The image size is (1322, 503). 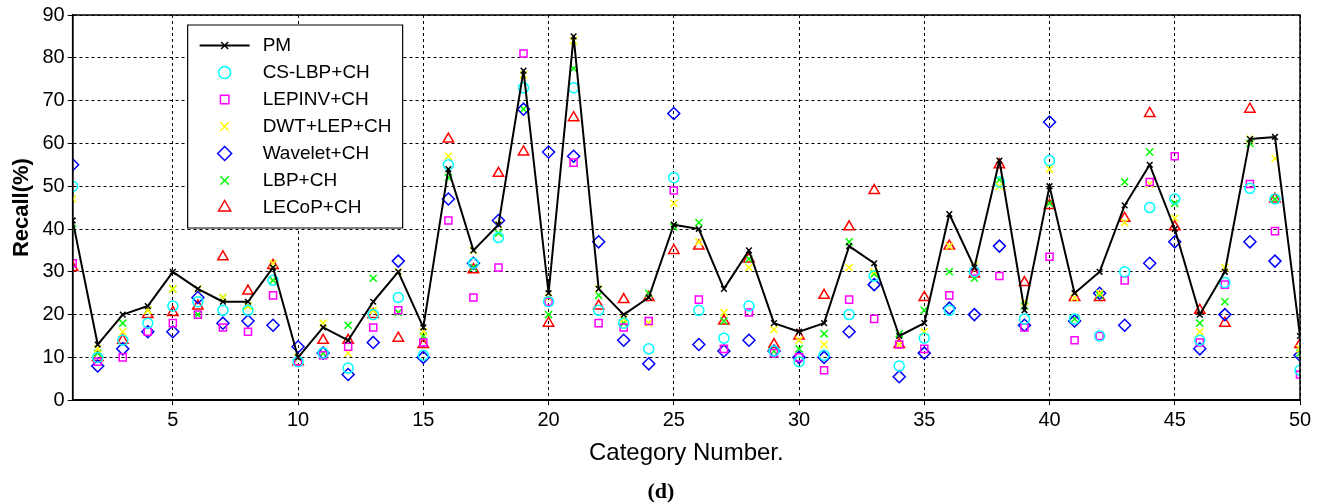 I want to click on x-tick-label: 45, so click(x=1174, y=418).